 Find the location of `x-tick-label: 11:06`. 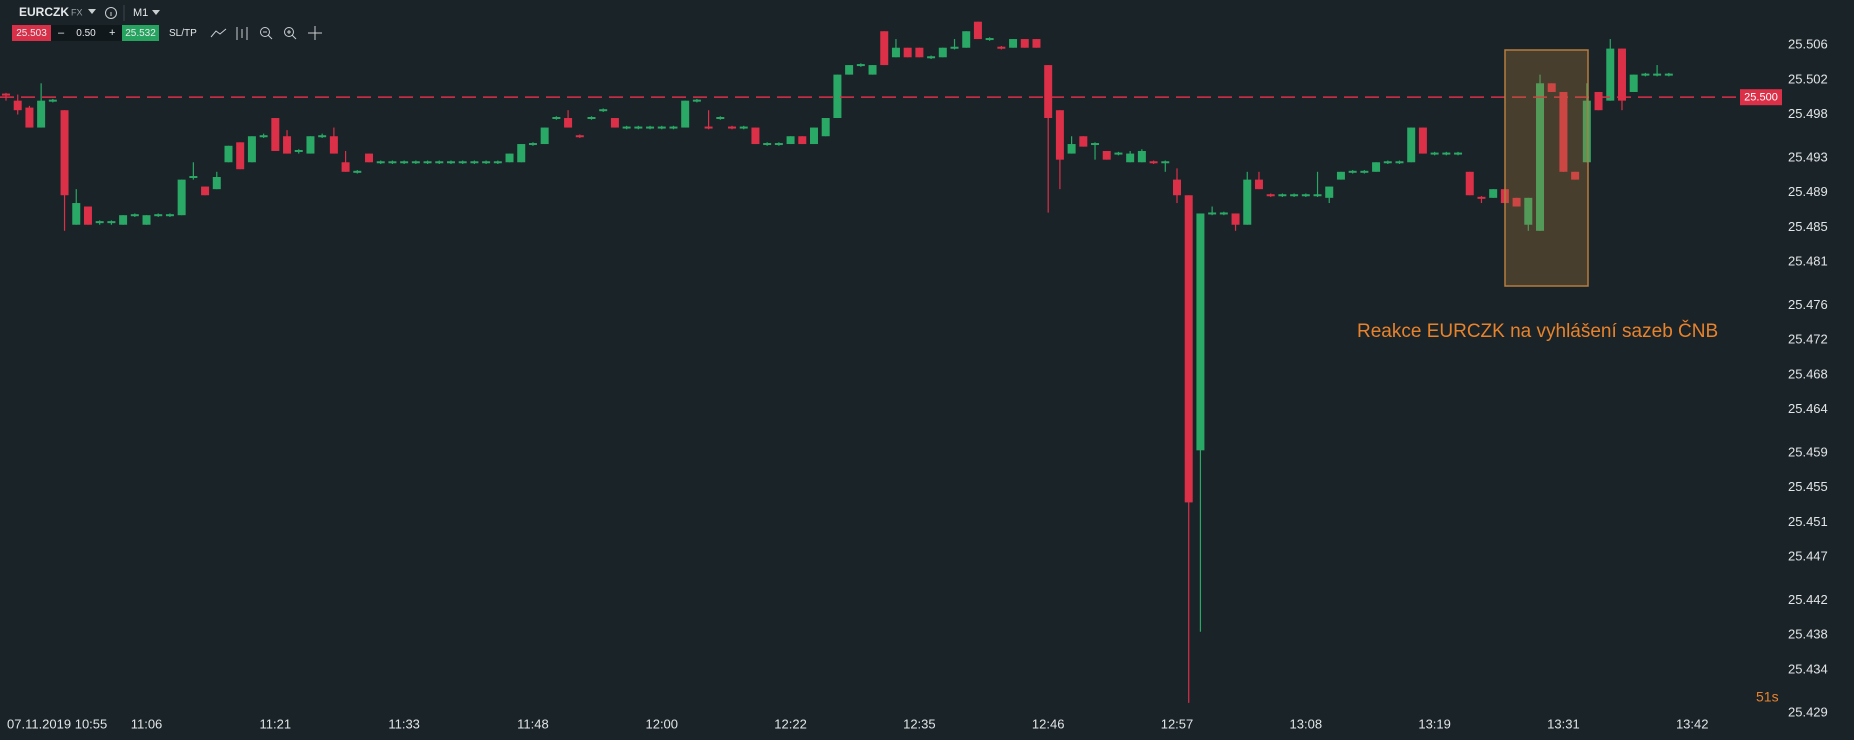

x-tick-label: 11:06 is located at coordinates (147, 723).